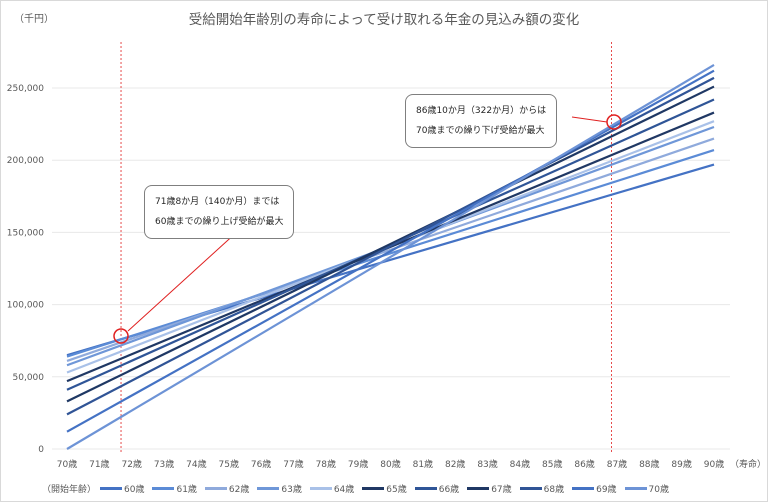 This screenshot has height=502, width=768. What do you see at coordinates (69, 489) in the screenshot?
I see `legend-title: （開始年齢）` at bounding box center [69, 489].